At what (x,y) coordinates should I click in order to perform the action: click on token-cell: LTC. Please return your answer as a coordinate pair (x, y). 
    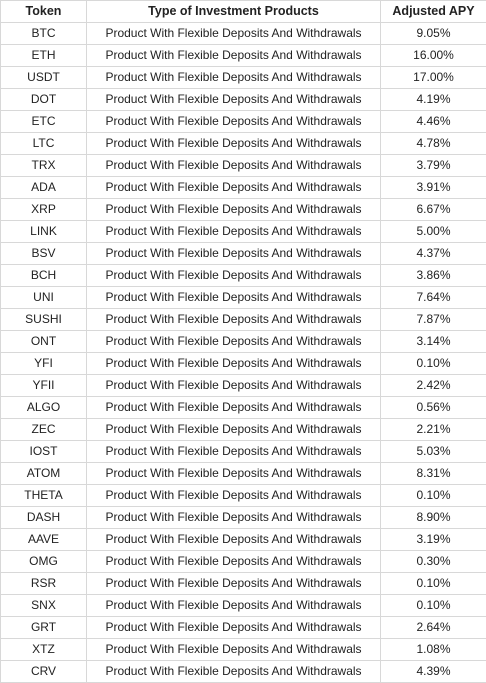
    Looking at the image, I should click on (43, 143).